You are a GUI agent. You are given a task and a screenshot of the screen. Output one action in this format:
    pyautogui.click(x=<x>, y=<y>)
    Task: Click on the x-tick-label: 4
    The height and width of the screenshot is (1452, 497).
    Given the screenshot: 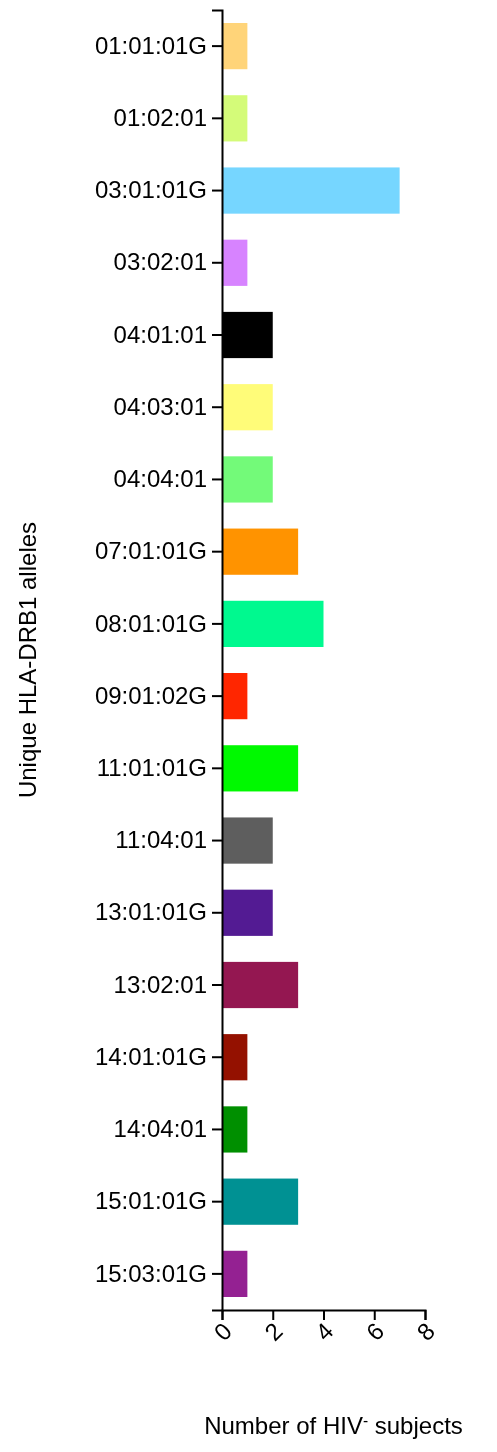 What is the action you would take?
    pyautogui.click(x=324, y=1331)
    